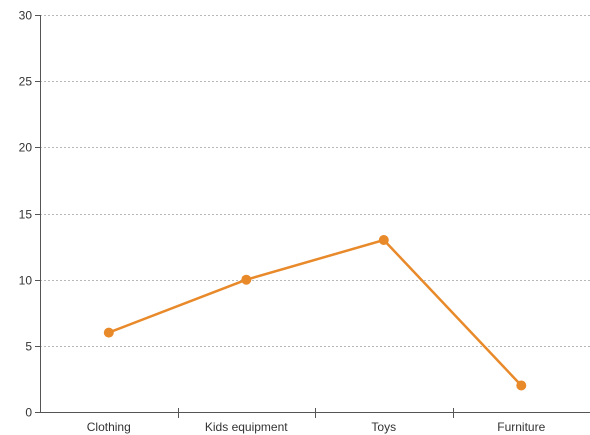  I want to click on y-tick-label-5: 5, so click(28, 347).